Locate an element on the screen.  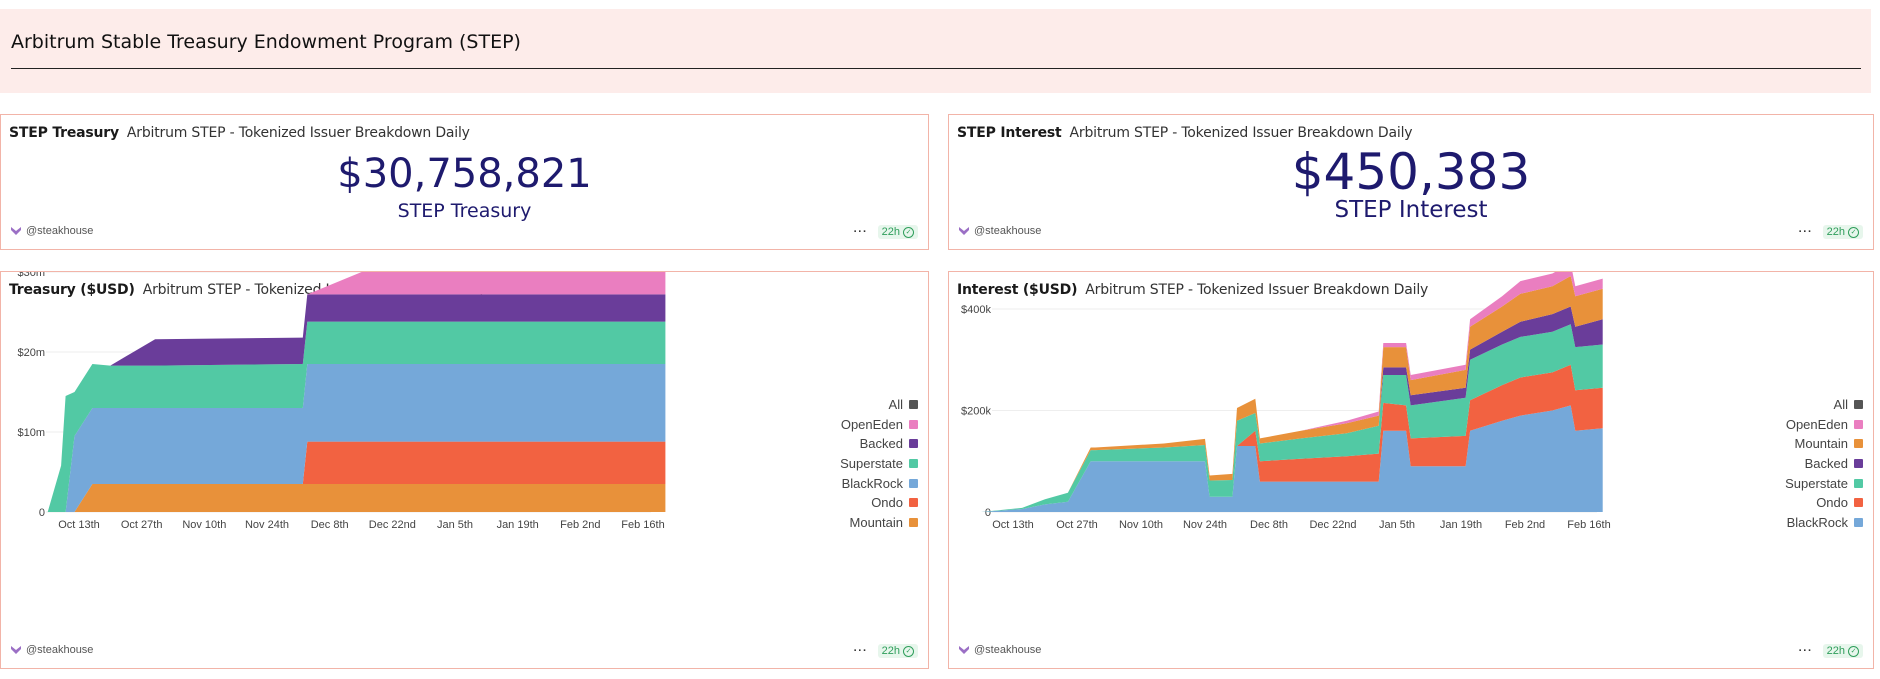
y-tick-label: $30m is located at coordinates (31, 275).